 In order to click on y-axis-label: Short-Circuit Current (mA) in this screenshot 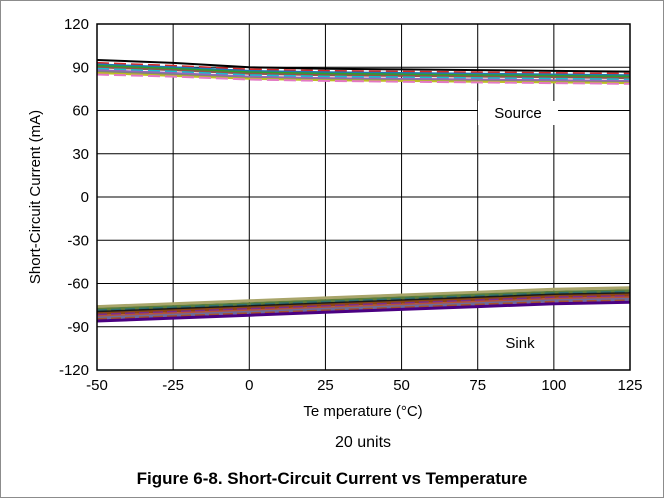, I will do `click(35, 197)`.